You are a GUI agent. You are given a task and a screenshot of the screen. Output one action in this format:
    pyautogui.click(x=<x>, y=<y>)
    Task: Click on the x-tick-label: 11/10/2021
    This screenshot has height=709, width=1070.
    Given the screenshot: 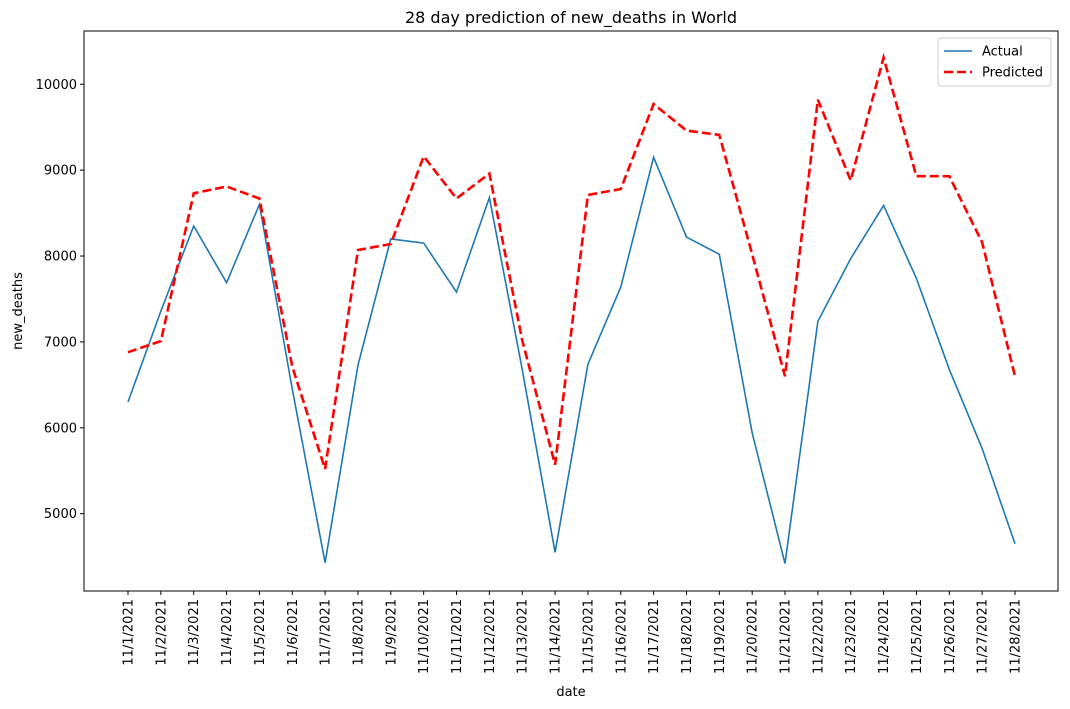 What is the action you would take?
    pyautogui.click(x=424, y=636)
    